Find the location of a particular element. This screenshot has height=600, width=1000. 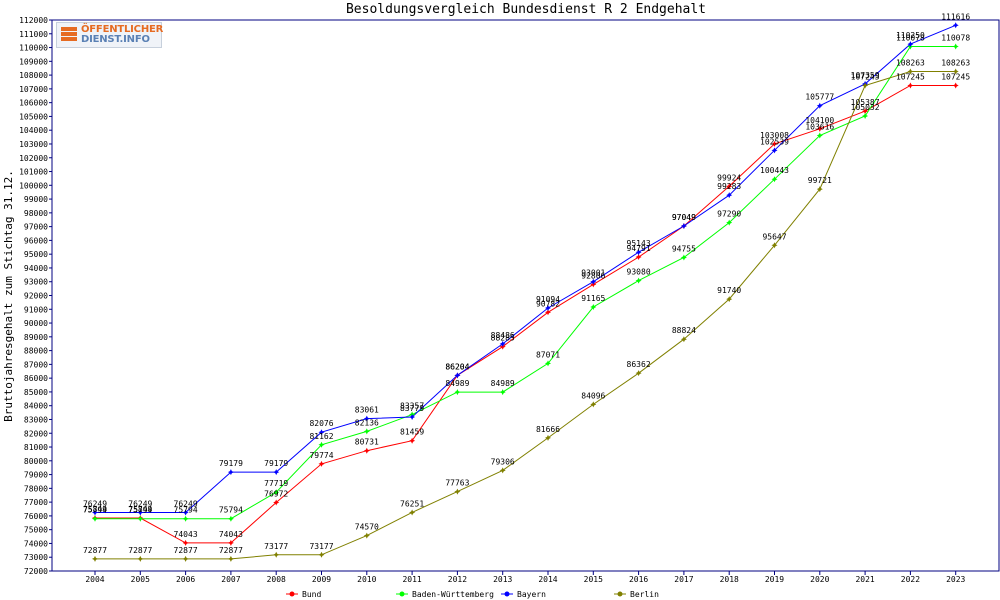

value-label: 110250 is located at coordinates (910, 35).